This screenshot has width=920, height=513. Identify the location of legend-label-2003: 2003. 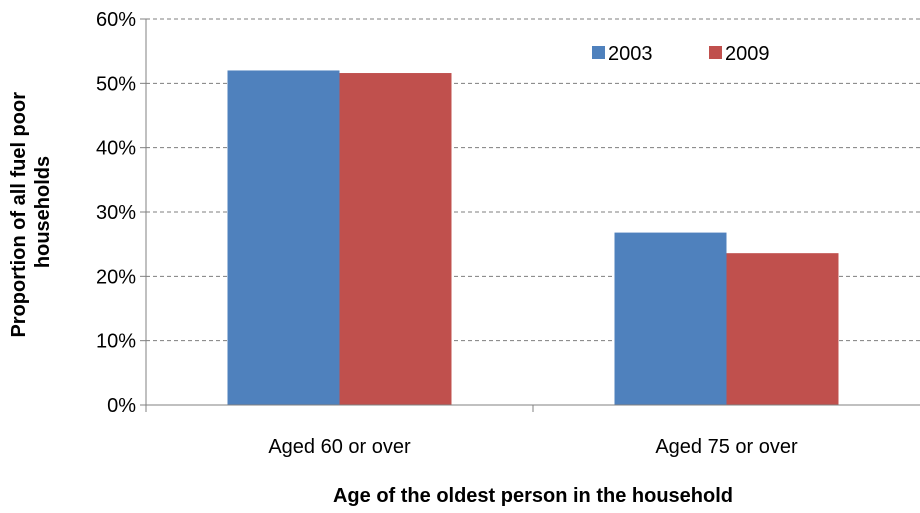
(630, 54).